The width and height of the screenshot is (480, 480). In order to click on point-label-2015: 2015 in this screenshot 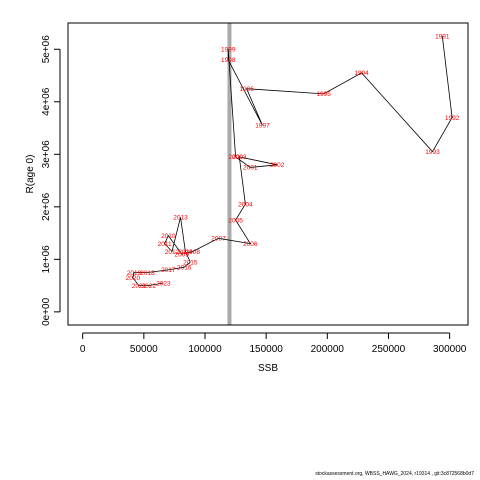, I will do `click(190, 262)`.